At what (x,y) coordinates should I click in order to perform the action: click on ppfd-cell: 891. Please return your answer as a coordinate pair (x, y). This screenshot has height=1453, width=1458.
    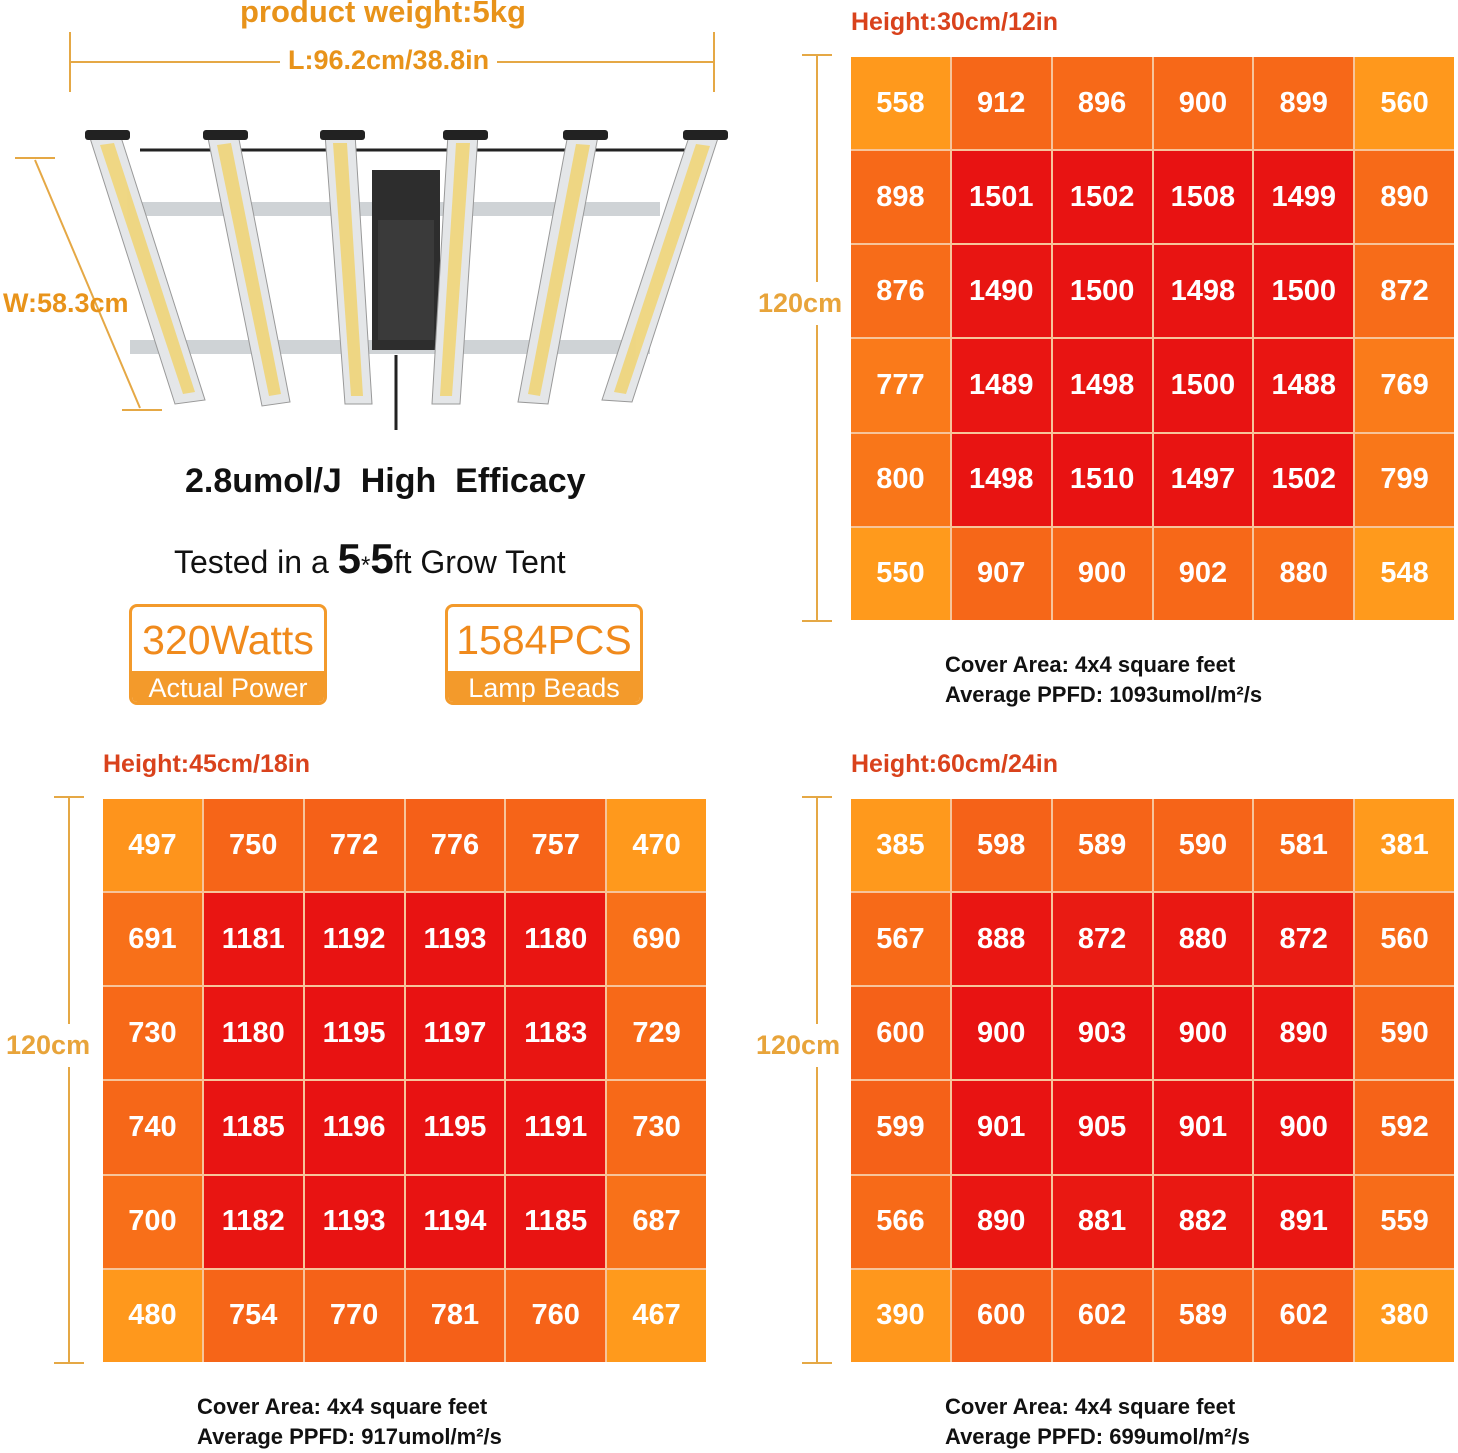
    Looking at the image, I should click on (1304, 1221).